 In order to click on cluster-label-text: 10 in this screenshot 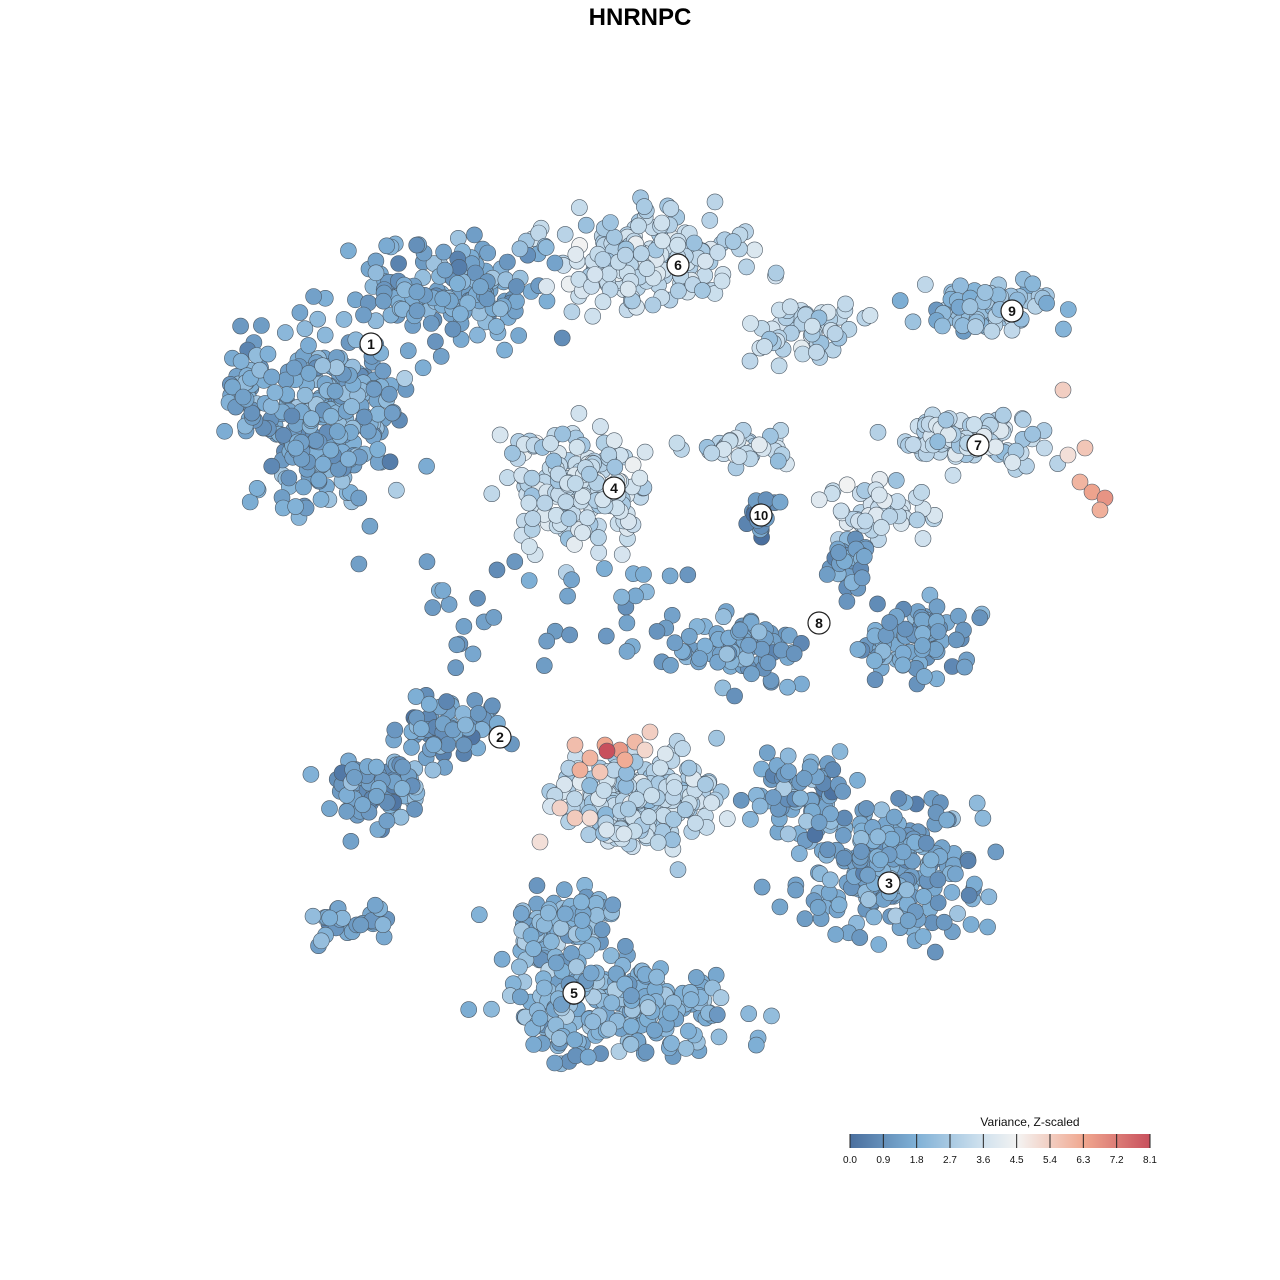, I will do `click(761, 515)`.